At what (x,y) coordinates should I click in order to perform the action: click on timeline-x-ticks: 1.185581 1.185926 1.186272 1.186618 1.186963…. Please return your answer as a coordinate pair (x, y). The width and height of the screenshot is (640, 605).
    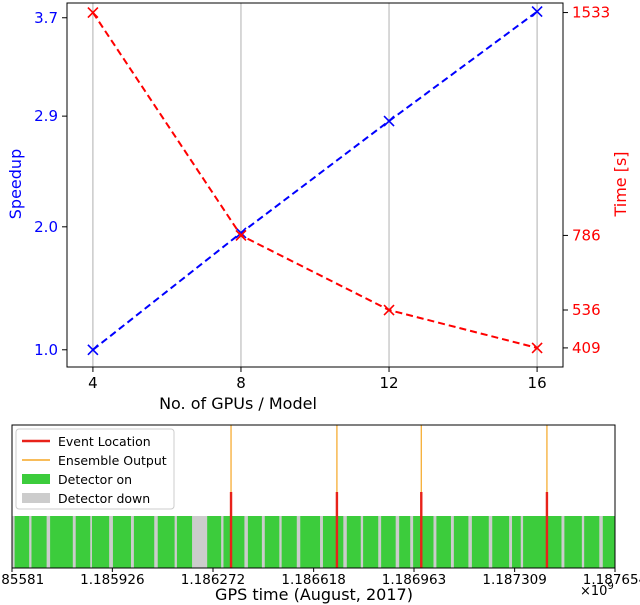
    Looking at the image, I should click on (320, 578).